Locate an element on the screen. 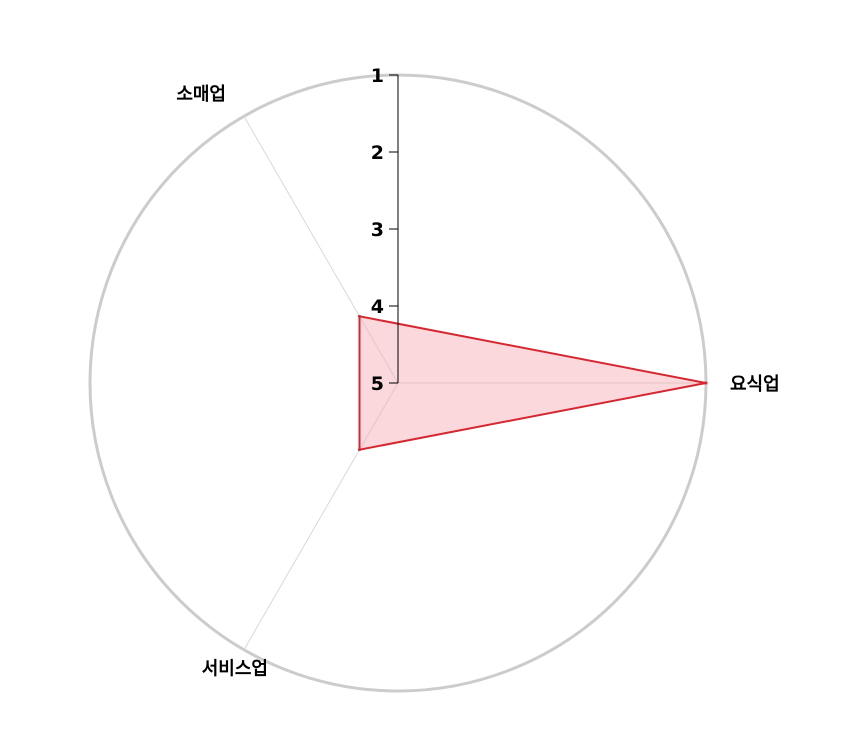  data-polygon is located at coordinates (532, 383).